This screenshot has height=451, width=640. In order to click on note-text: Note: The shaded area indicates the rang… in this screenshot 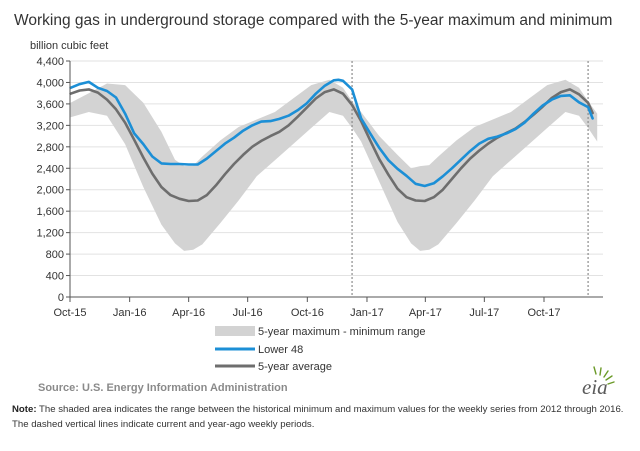, I will do `click(321, 417)`.